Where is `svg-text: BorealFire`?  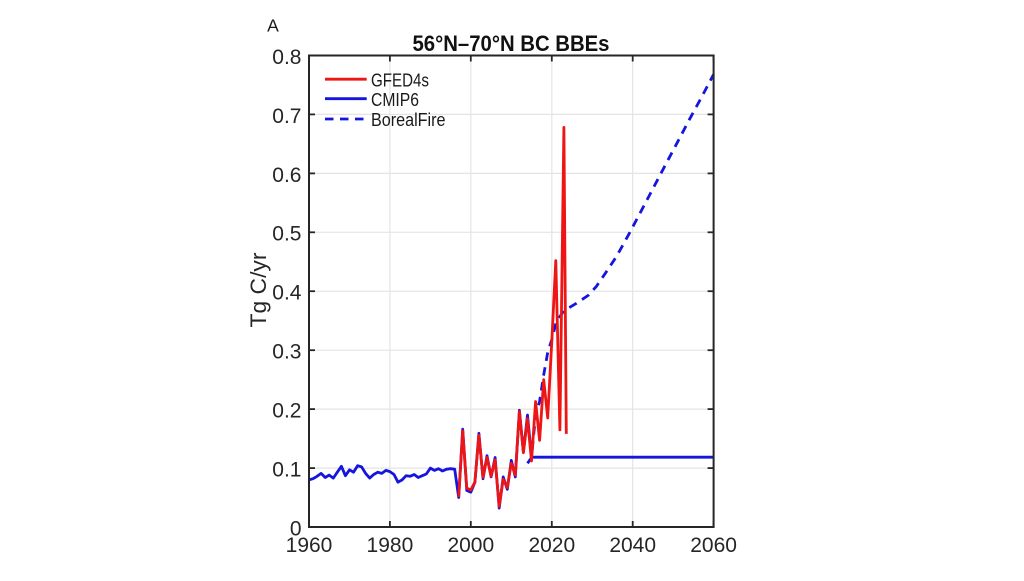 svg-text: BorealFire is located at coordinates (408, 120).